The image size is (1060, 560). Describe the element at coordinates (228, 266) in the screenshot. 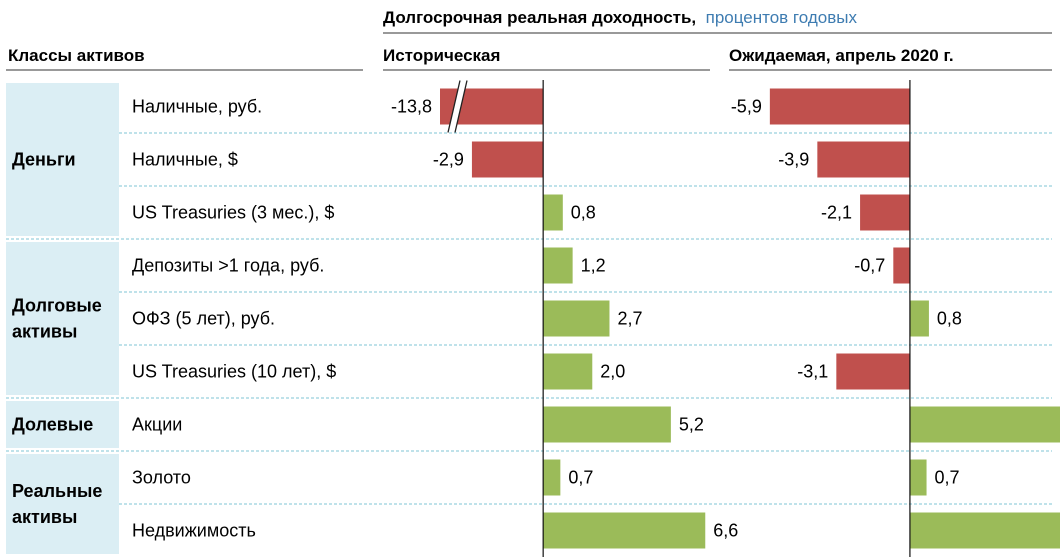

I see `category-label: Депозиты >1 года, руб.` at that location.